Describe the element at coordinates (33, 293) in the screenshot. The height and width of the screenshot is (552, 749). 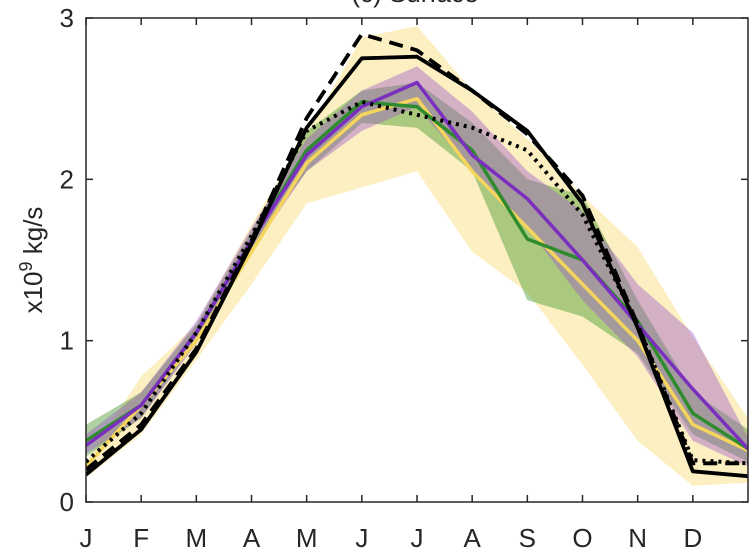
I see `y-axis-label-base: x10` at that location.